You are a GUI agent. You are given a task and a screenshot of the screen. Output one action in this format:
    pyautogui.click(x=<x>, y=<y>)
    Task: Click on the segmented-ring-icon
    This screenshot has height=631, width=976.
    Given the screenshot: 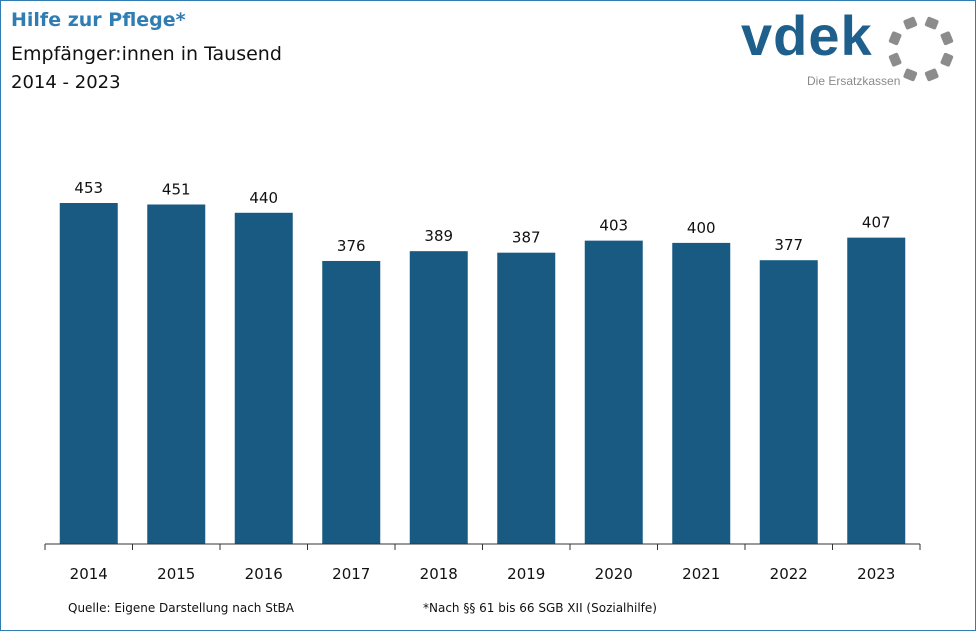 What is the action you would take?
    pyautogui.click(x=921, y=49)
    